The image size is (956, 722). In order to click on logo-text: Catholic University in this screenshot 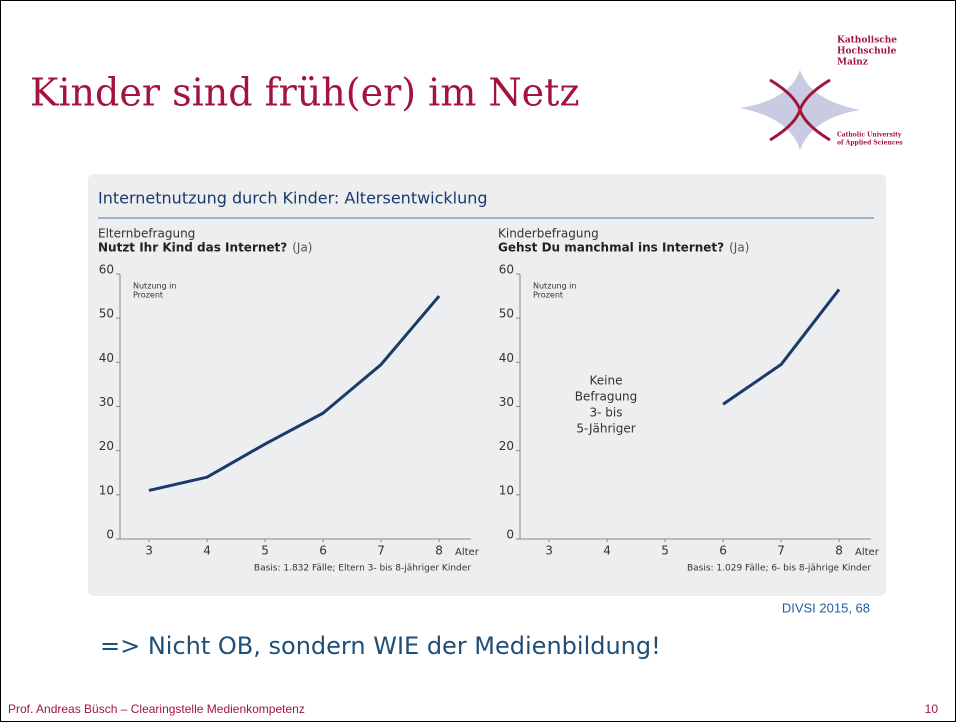, I will do `click(869, 135)`.